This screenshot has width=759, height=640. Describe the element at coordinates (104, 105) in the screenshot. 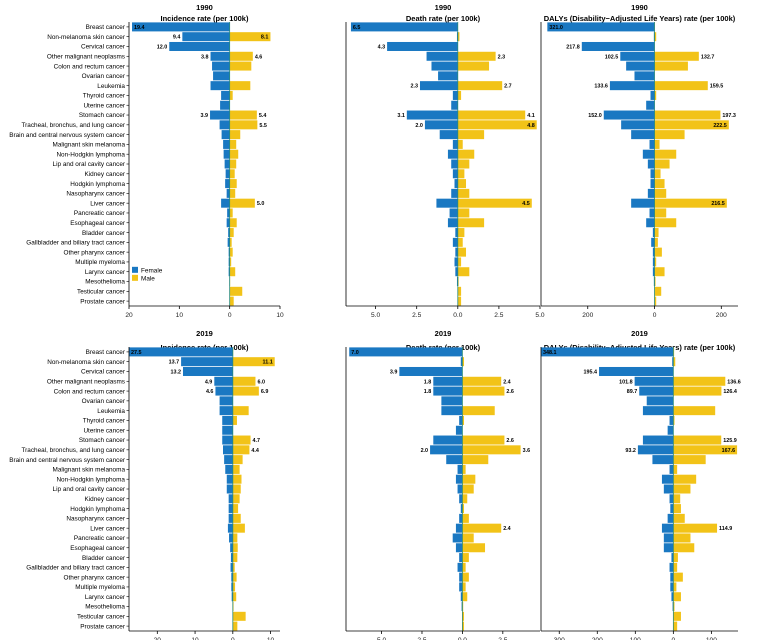

I see `category-label: Uterine cancer` at that location.